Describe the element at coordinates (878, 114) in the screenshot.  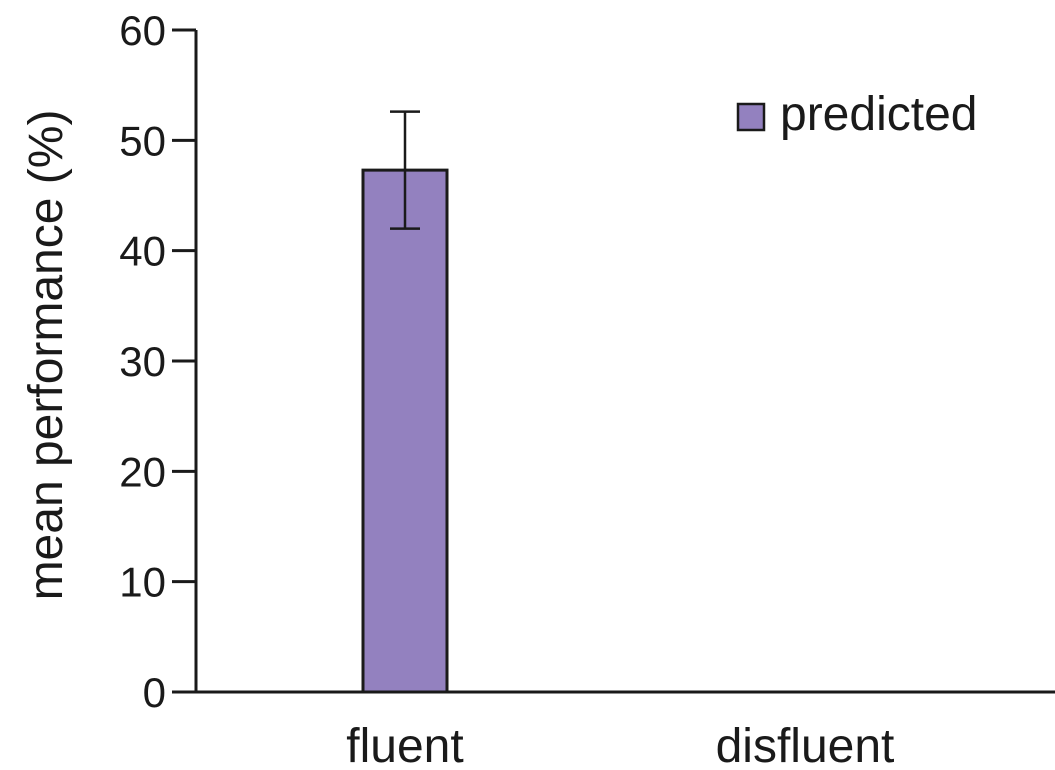
I see `legend-label: predicted` at that location.